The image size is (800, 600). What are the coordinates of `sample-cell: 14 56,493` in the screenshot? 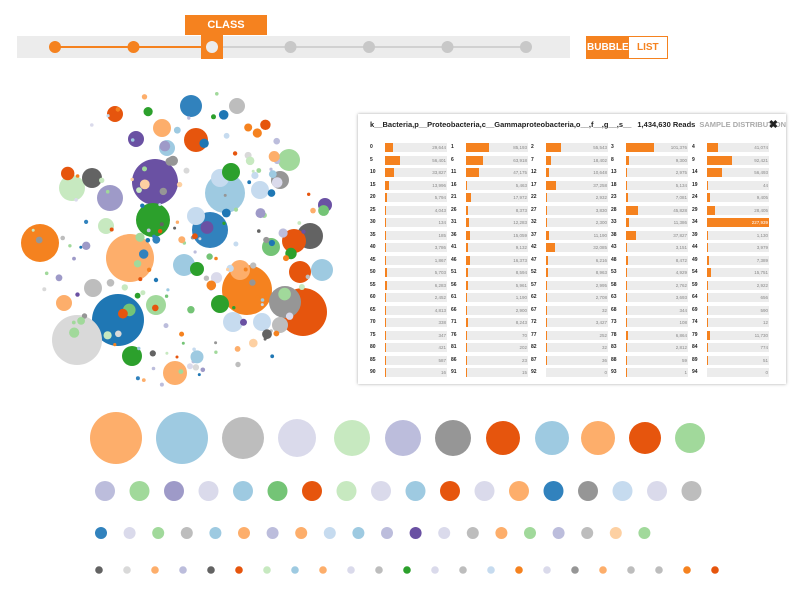 It's located at (730, 172).